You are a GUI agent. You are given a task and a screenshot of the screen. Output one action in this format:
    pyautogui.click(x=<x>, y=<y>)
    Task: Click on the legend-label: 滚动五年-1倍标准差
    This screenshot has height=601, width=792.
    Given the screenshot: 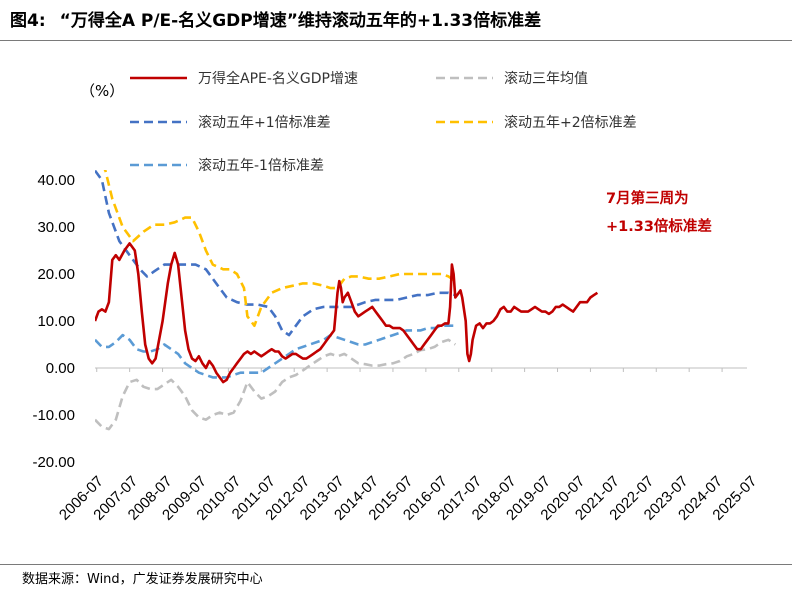 What is the action you would take?
    pyautogui.click(x=261, y=165)
    